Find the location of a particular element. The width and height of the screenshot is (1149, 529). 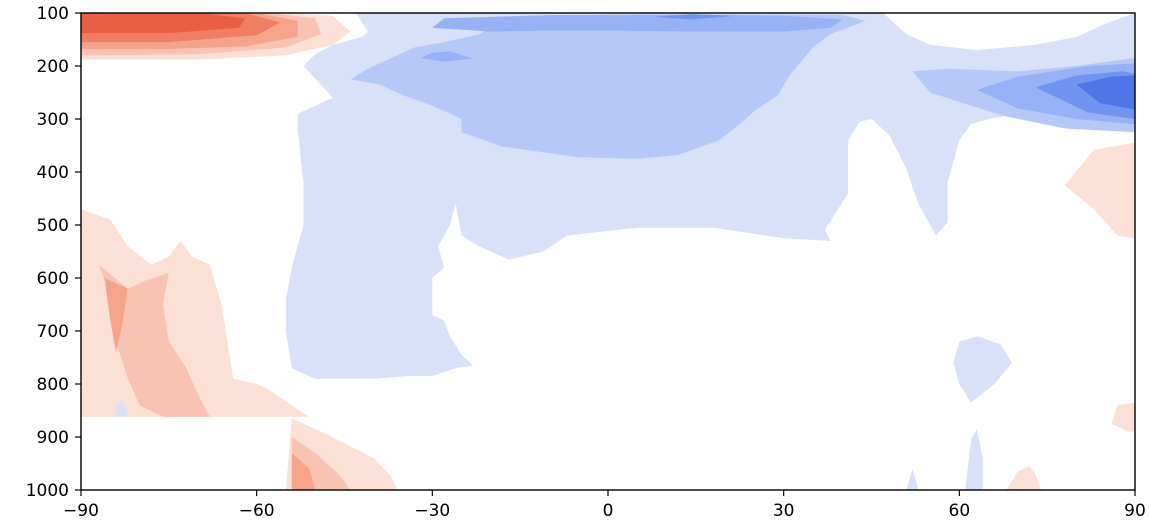

y-tick-label: 700 is located at coordinates (53, 332).